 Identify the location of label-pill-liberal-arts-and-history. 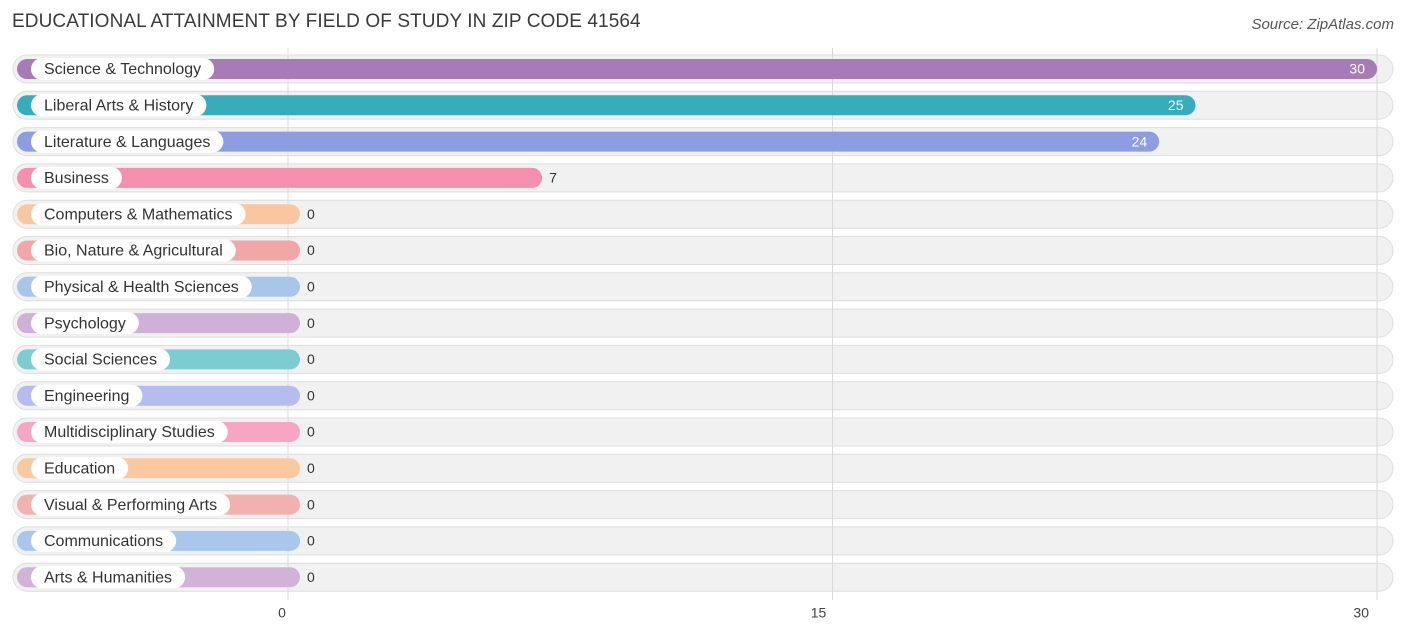
(119, 105).